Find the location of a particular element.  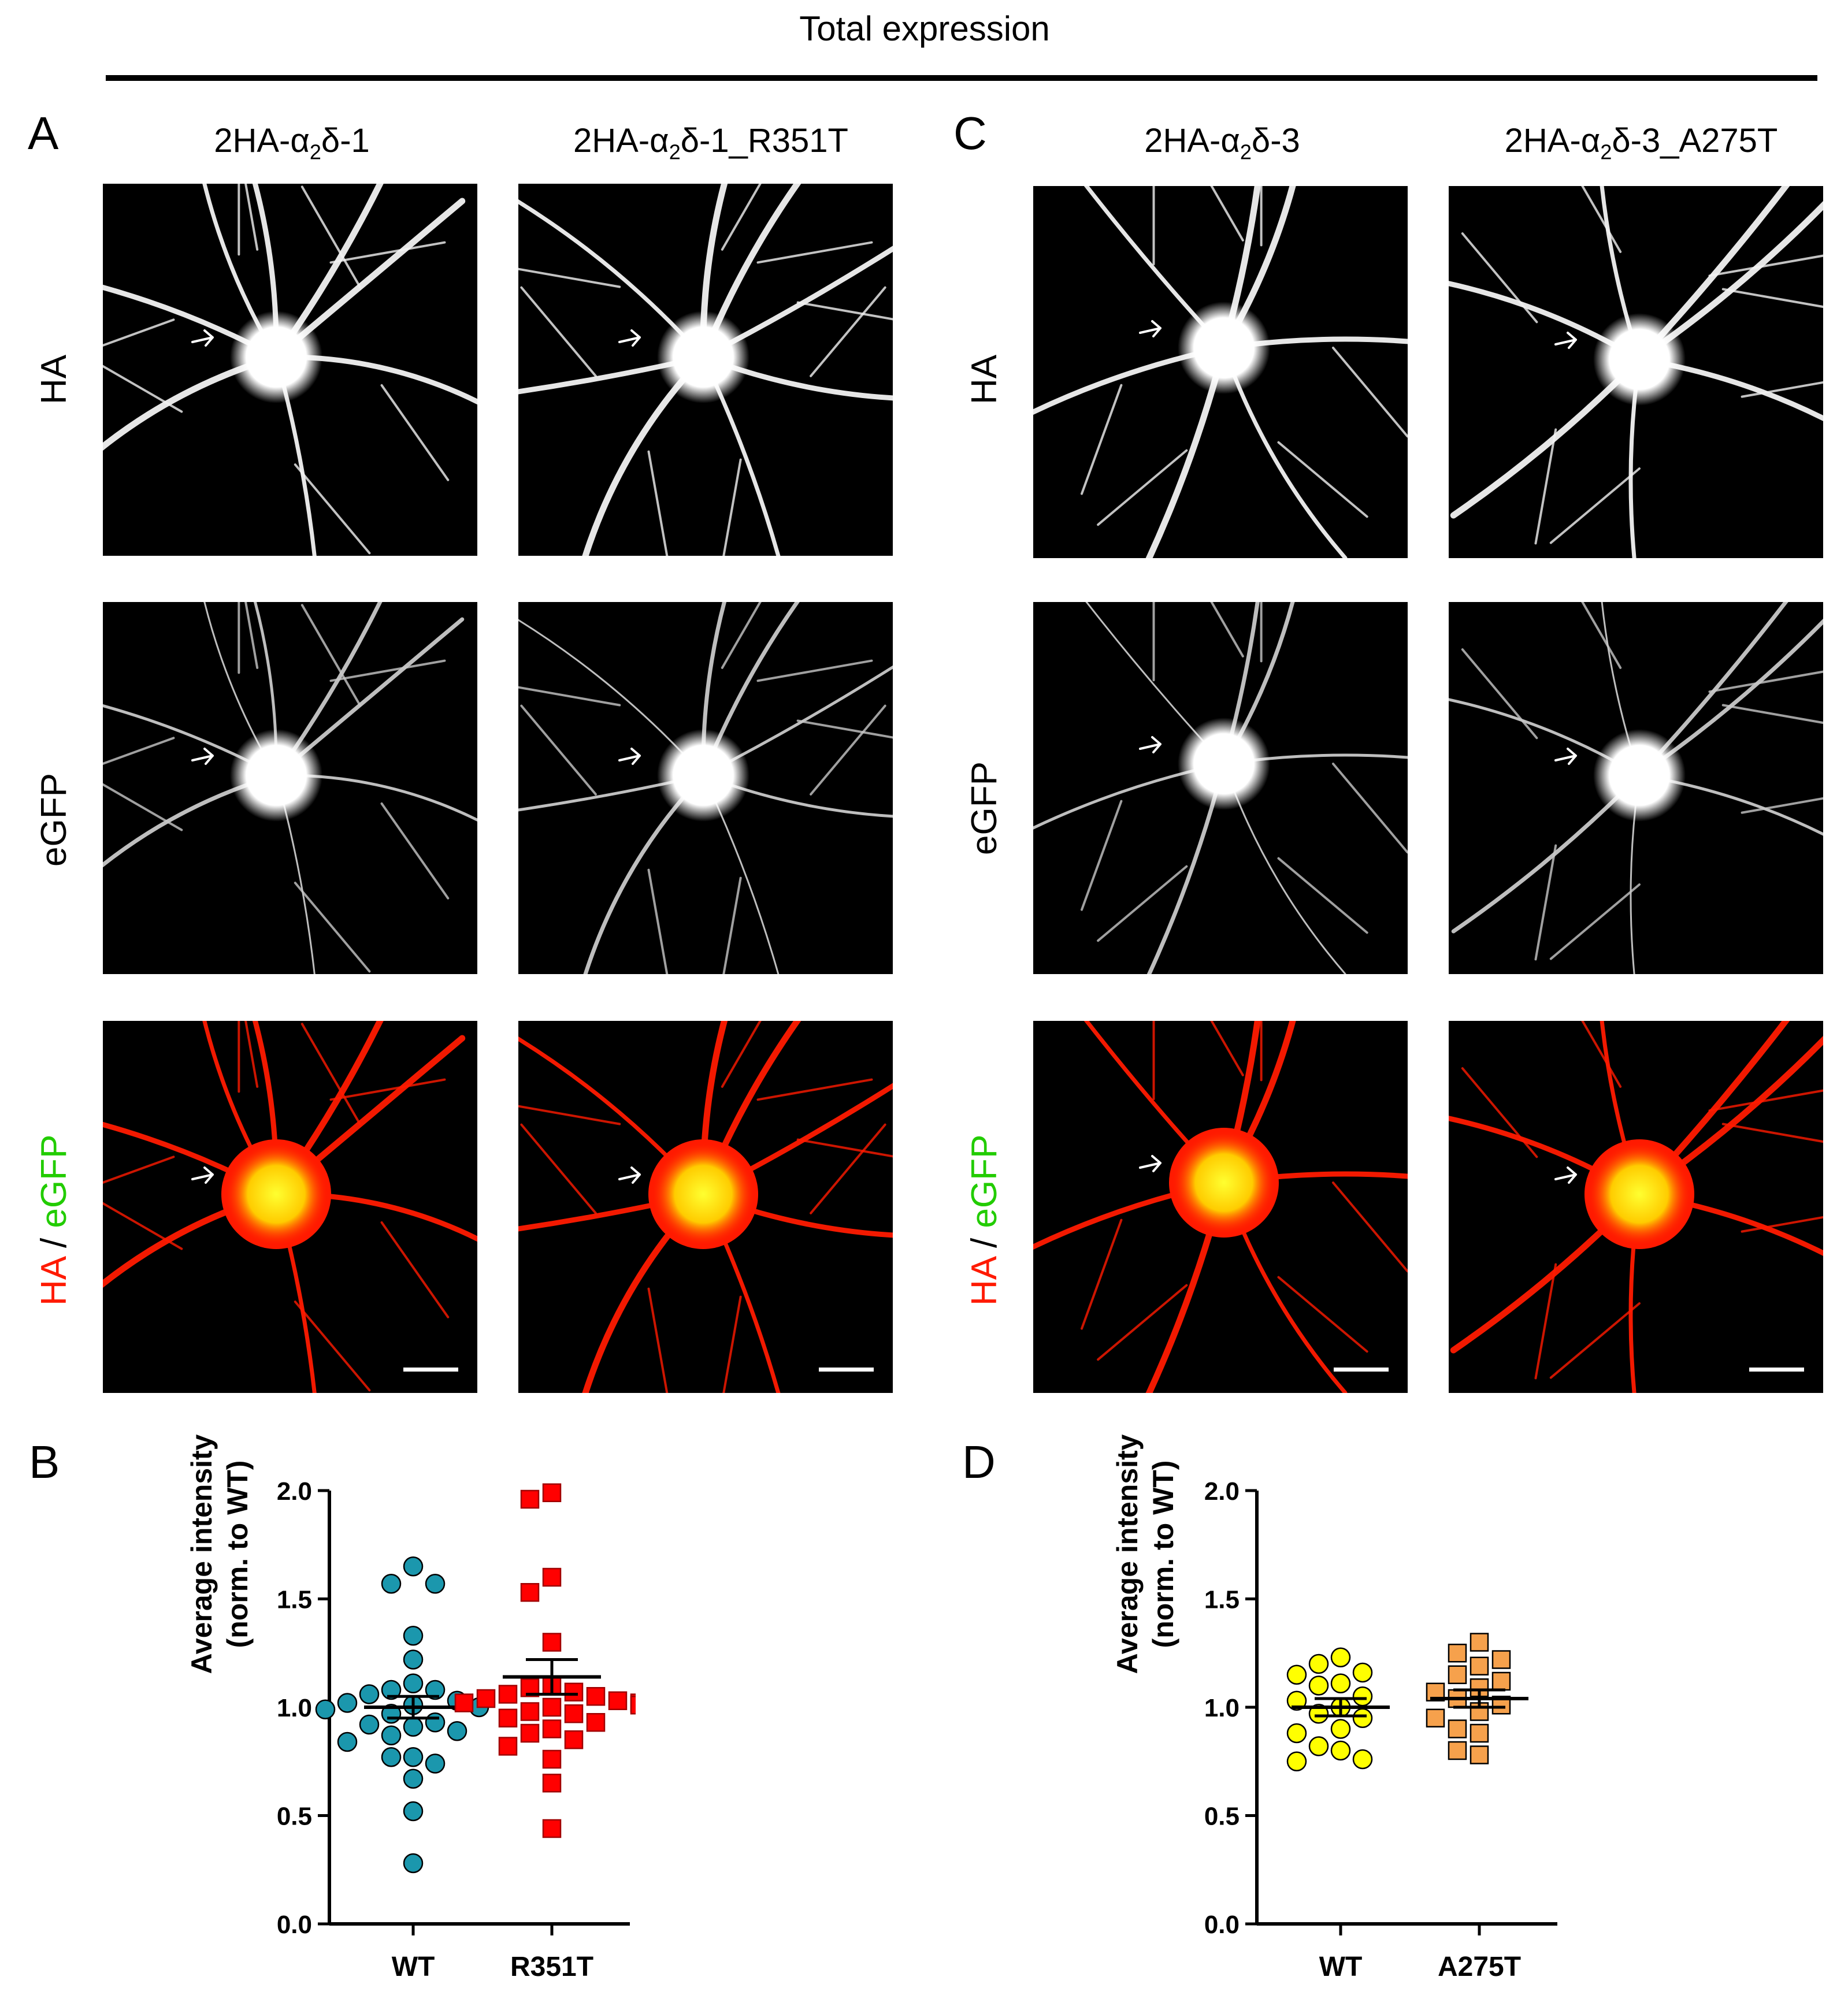

micrograph-ha-wt-a2d1 is located at coordinates (290, 370).